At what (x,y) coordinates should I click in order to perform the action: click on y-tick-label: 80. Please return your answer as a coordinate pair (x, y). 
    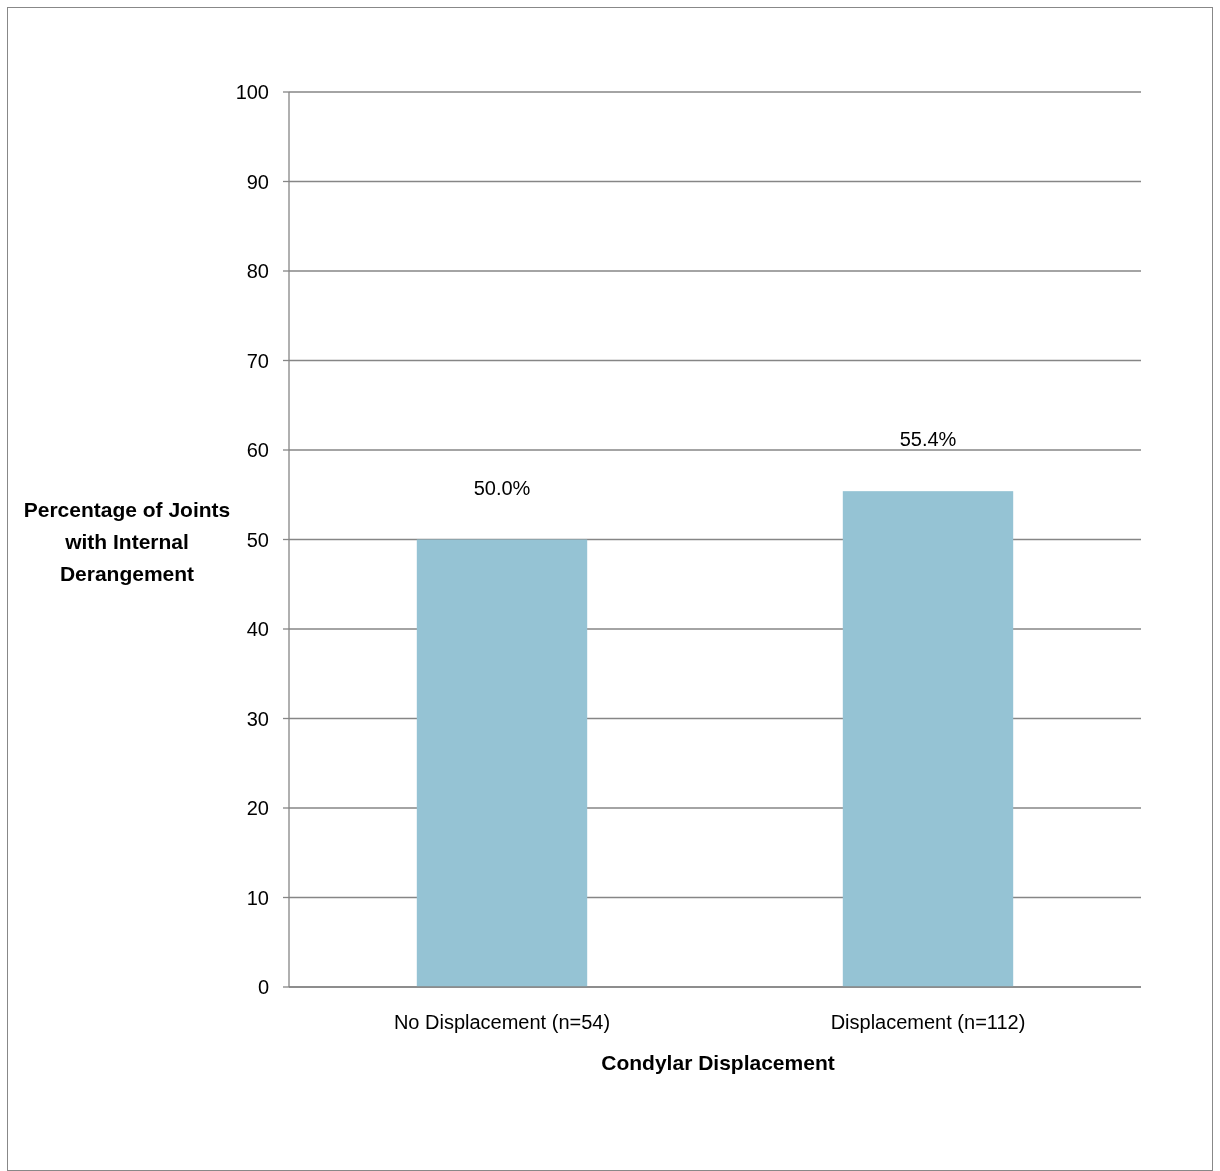
    Looking at the image, I should click on (257, 271).